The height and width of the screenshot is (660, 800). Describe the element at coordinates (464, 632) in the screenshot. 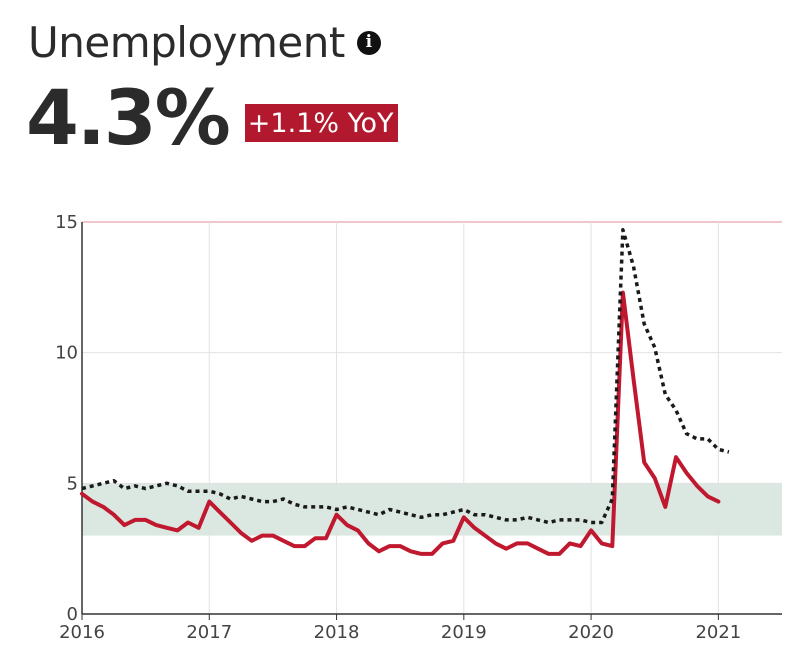

I see `x-tick-label: 2019` at that location.